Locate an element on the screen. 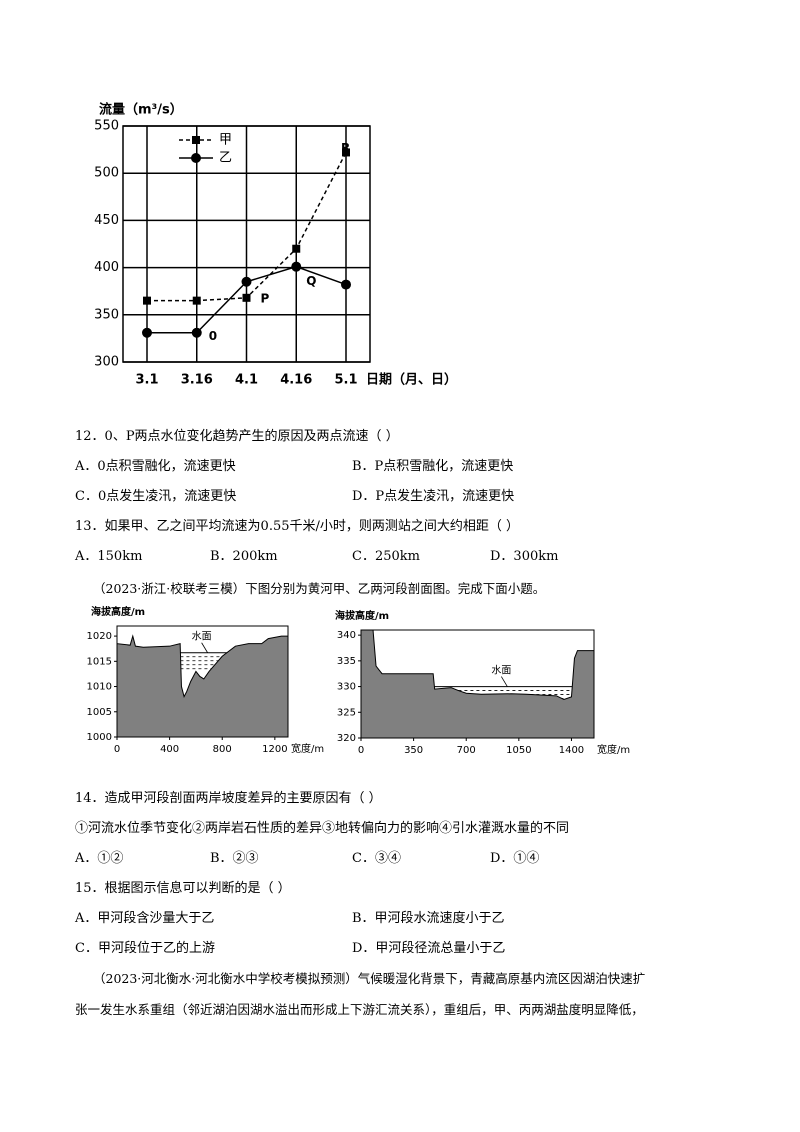 The image size is (800, 1132). option: B．甲河段水流速度小于乙 is located at coordinates (428, 918).